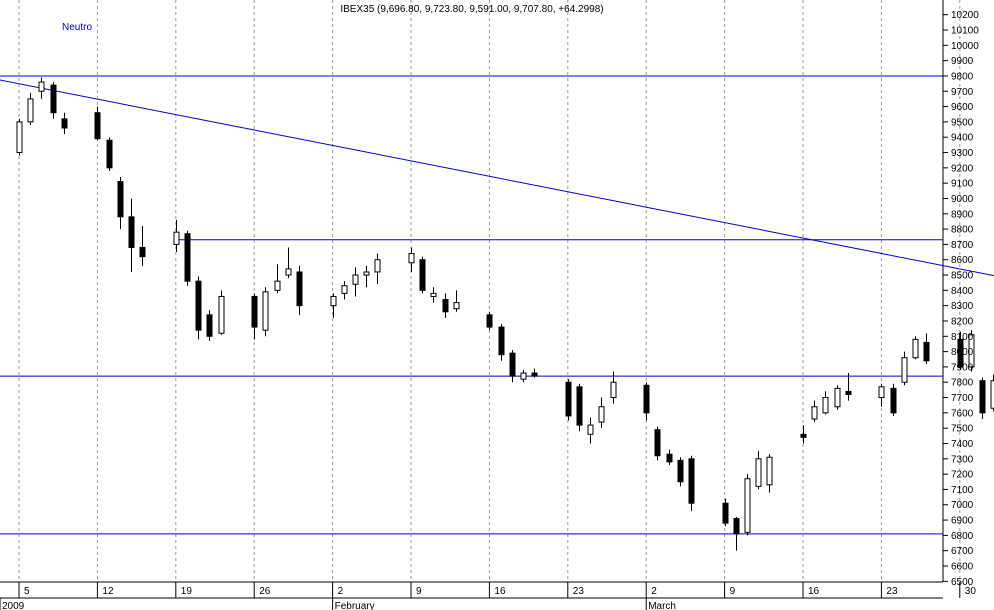 The width and height of the screenshot is (994, 610). What do you see at coordinates (962, 352) in the screenshot?
I see `price-tick-label-8000: 8000` at bounding box center [962, 352].